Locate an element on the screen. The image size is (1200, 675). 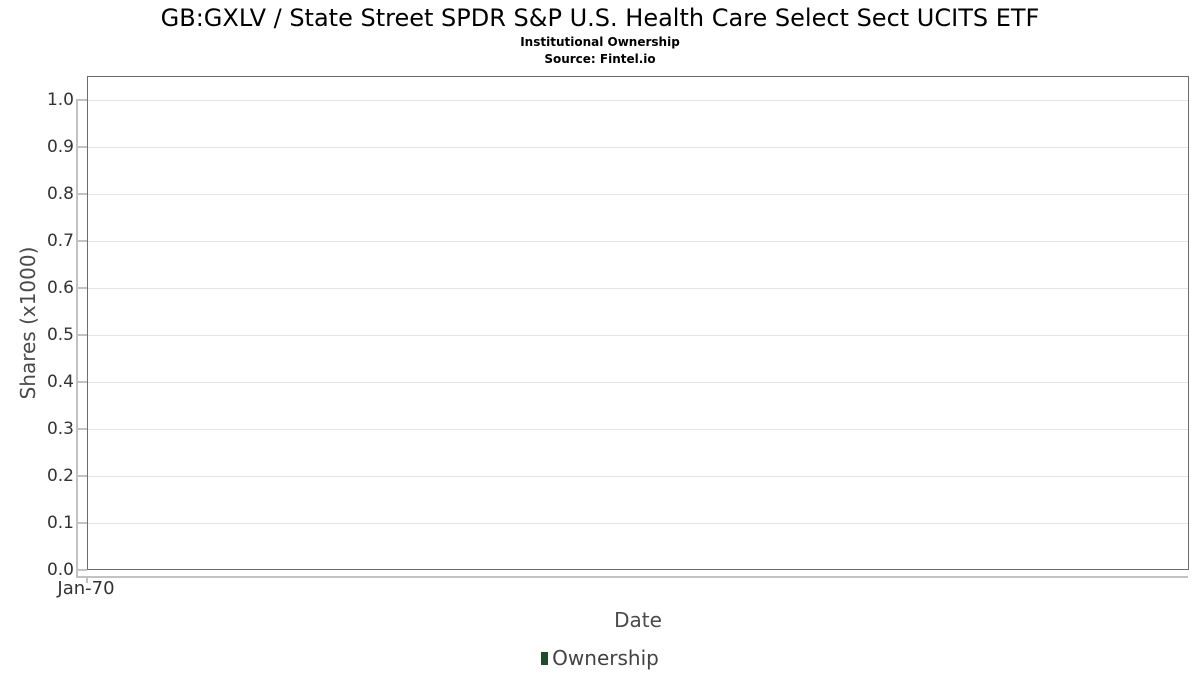
legend-item-label: Ownership is located at coordinates (605, 658).